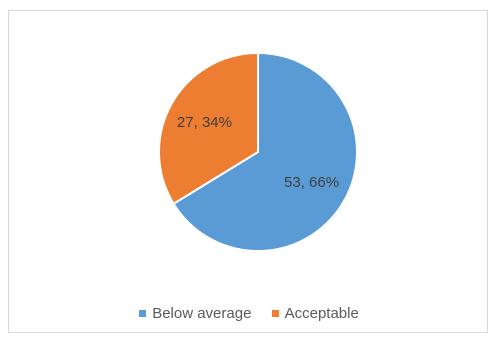 The height and width of the screenshot is (341, 497). I want to click on pie-slice-acceptable, so click(208, 128).